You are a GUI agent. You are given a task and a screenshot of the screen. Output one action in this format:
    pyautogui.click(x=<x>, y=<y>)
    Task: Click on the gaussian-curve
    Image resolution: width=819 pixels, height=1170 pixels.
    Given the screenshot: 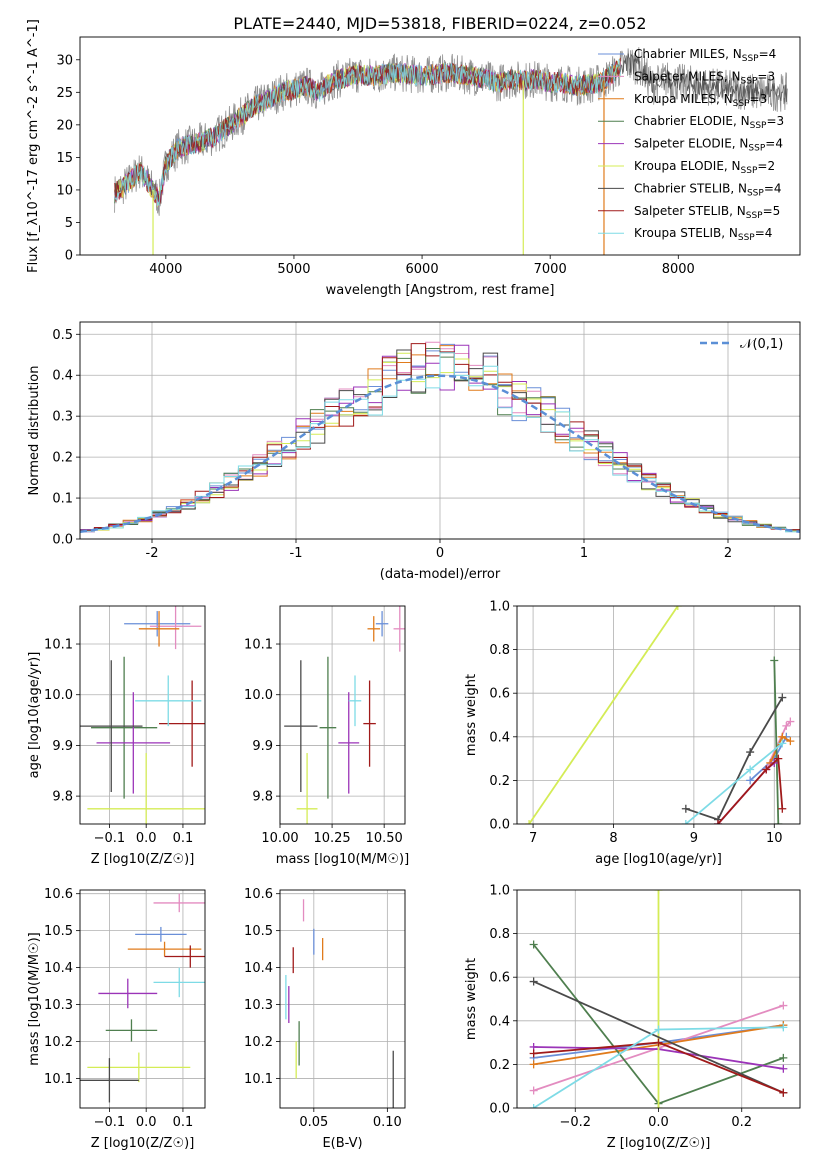 What is the action you would take?
    pyautogui.click(x=440, y=454)
    